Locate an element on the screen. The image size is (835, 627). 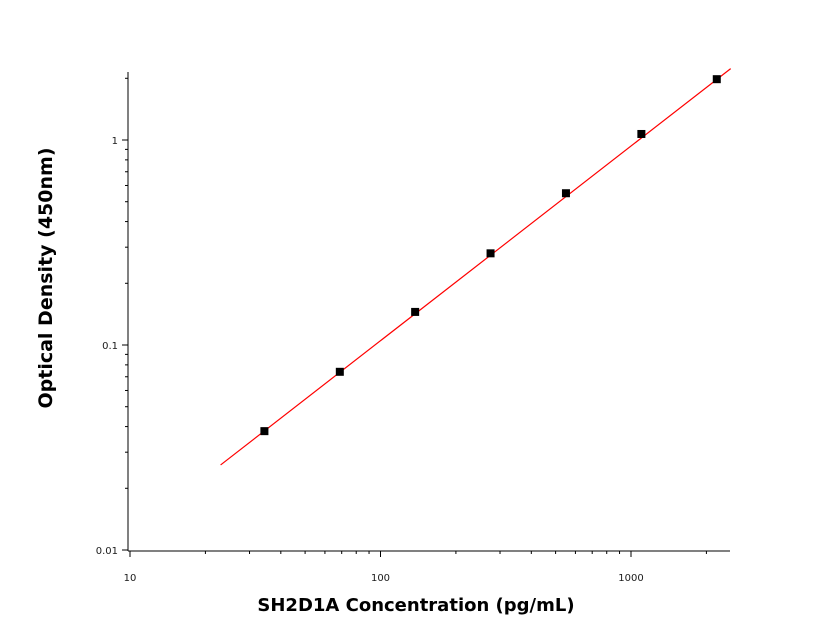
y-tick-label: 1 is located at coordinates (115, 141).